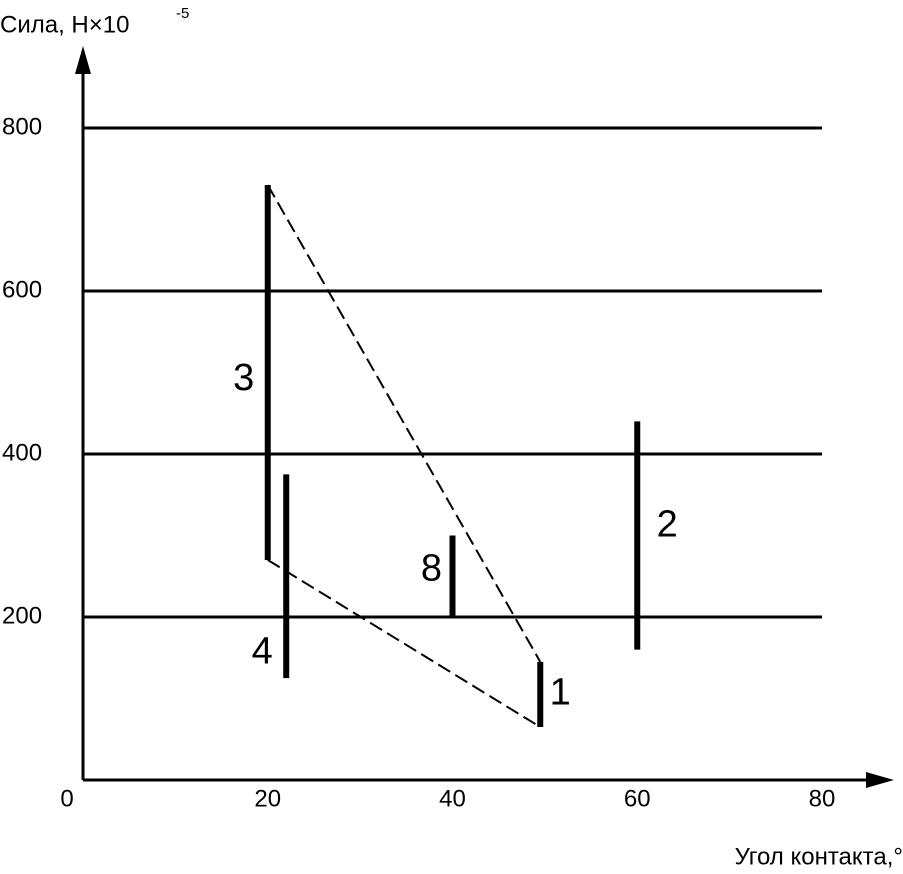 This screenshot has height=874, width=903. What do you see at coordinates (64, 24) in the screenshot?
I see `y-axis-label: Сила, Н×10` at bounding box center [64, 24].